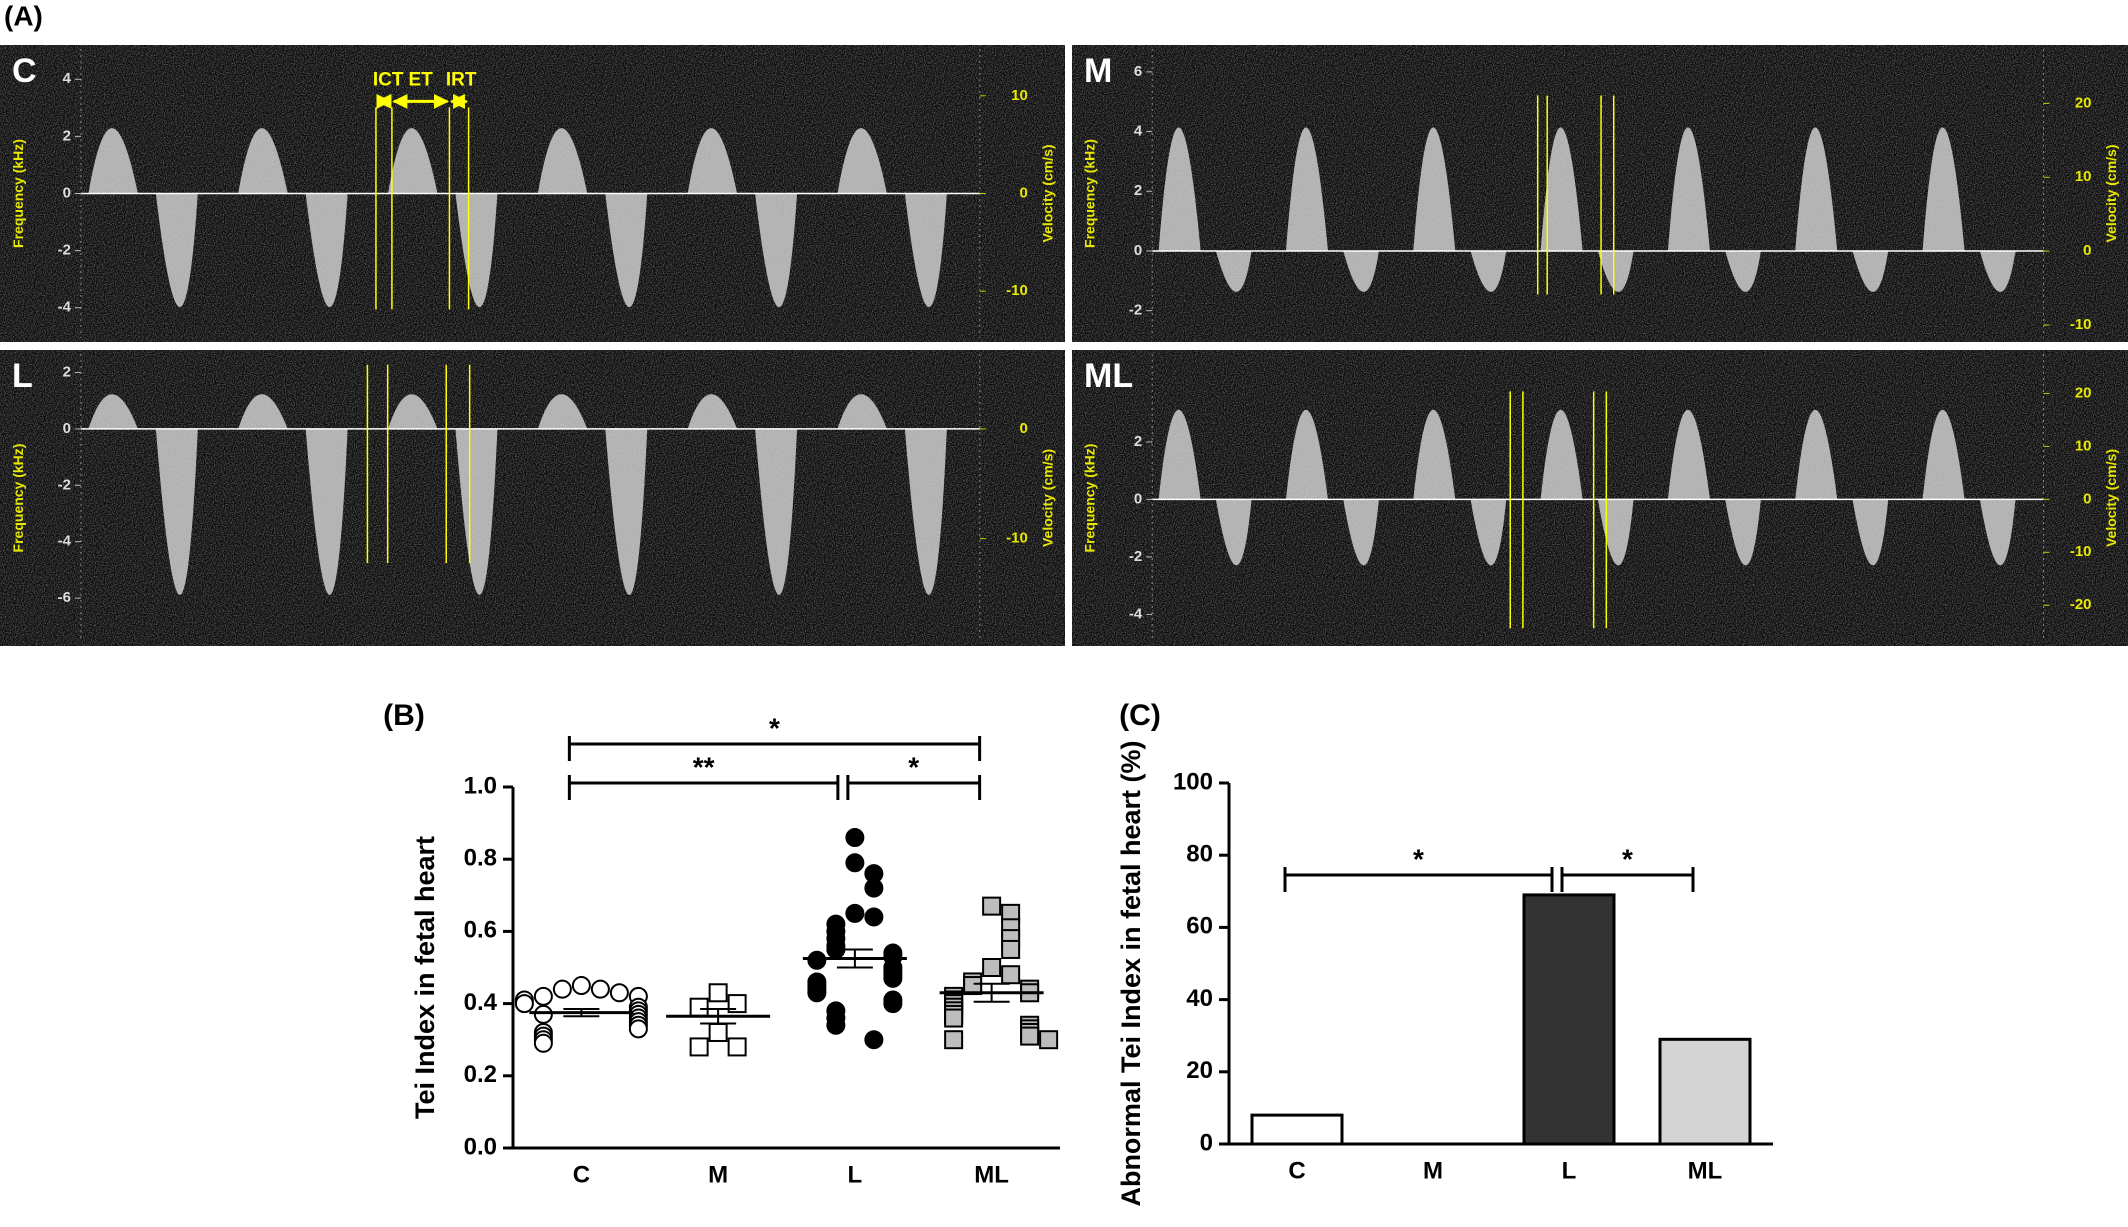 The width and height of the screenshot is (2128, 1227). I want to click on freq-tick-label: 6, so click(1138, 71).